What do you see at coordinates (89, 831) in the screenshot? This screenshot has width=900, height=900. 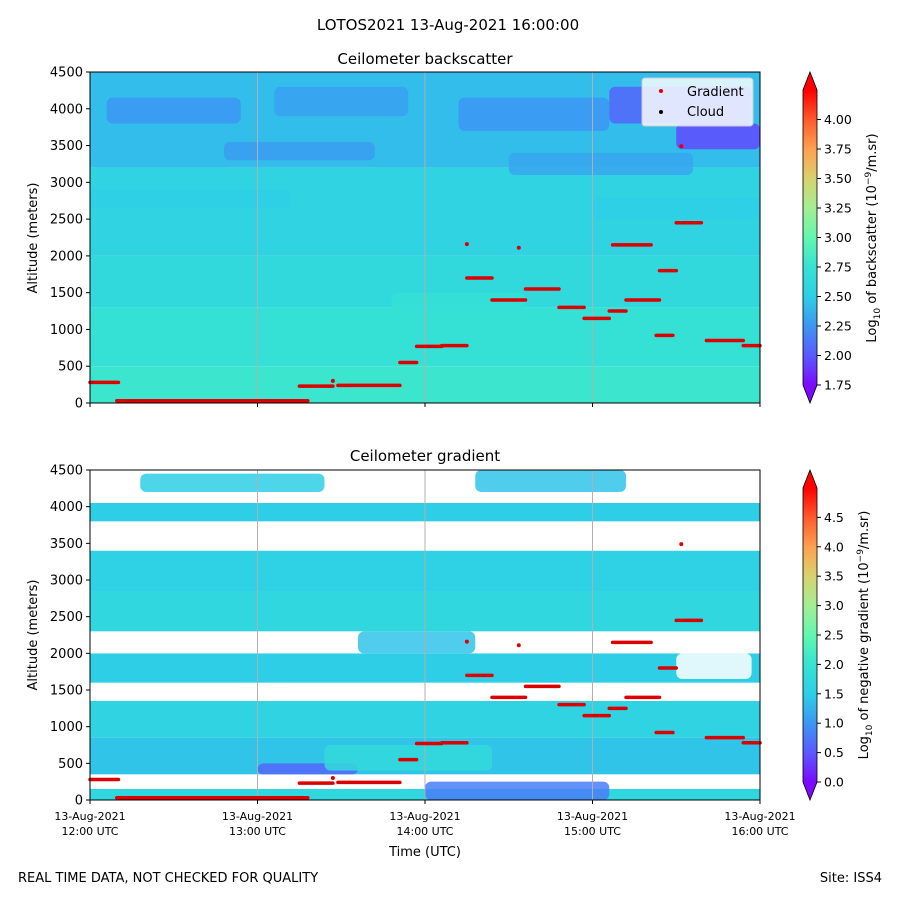 I see `x-tick-label: 12:00 UTC` at bounding box center [89, 831].